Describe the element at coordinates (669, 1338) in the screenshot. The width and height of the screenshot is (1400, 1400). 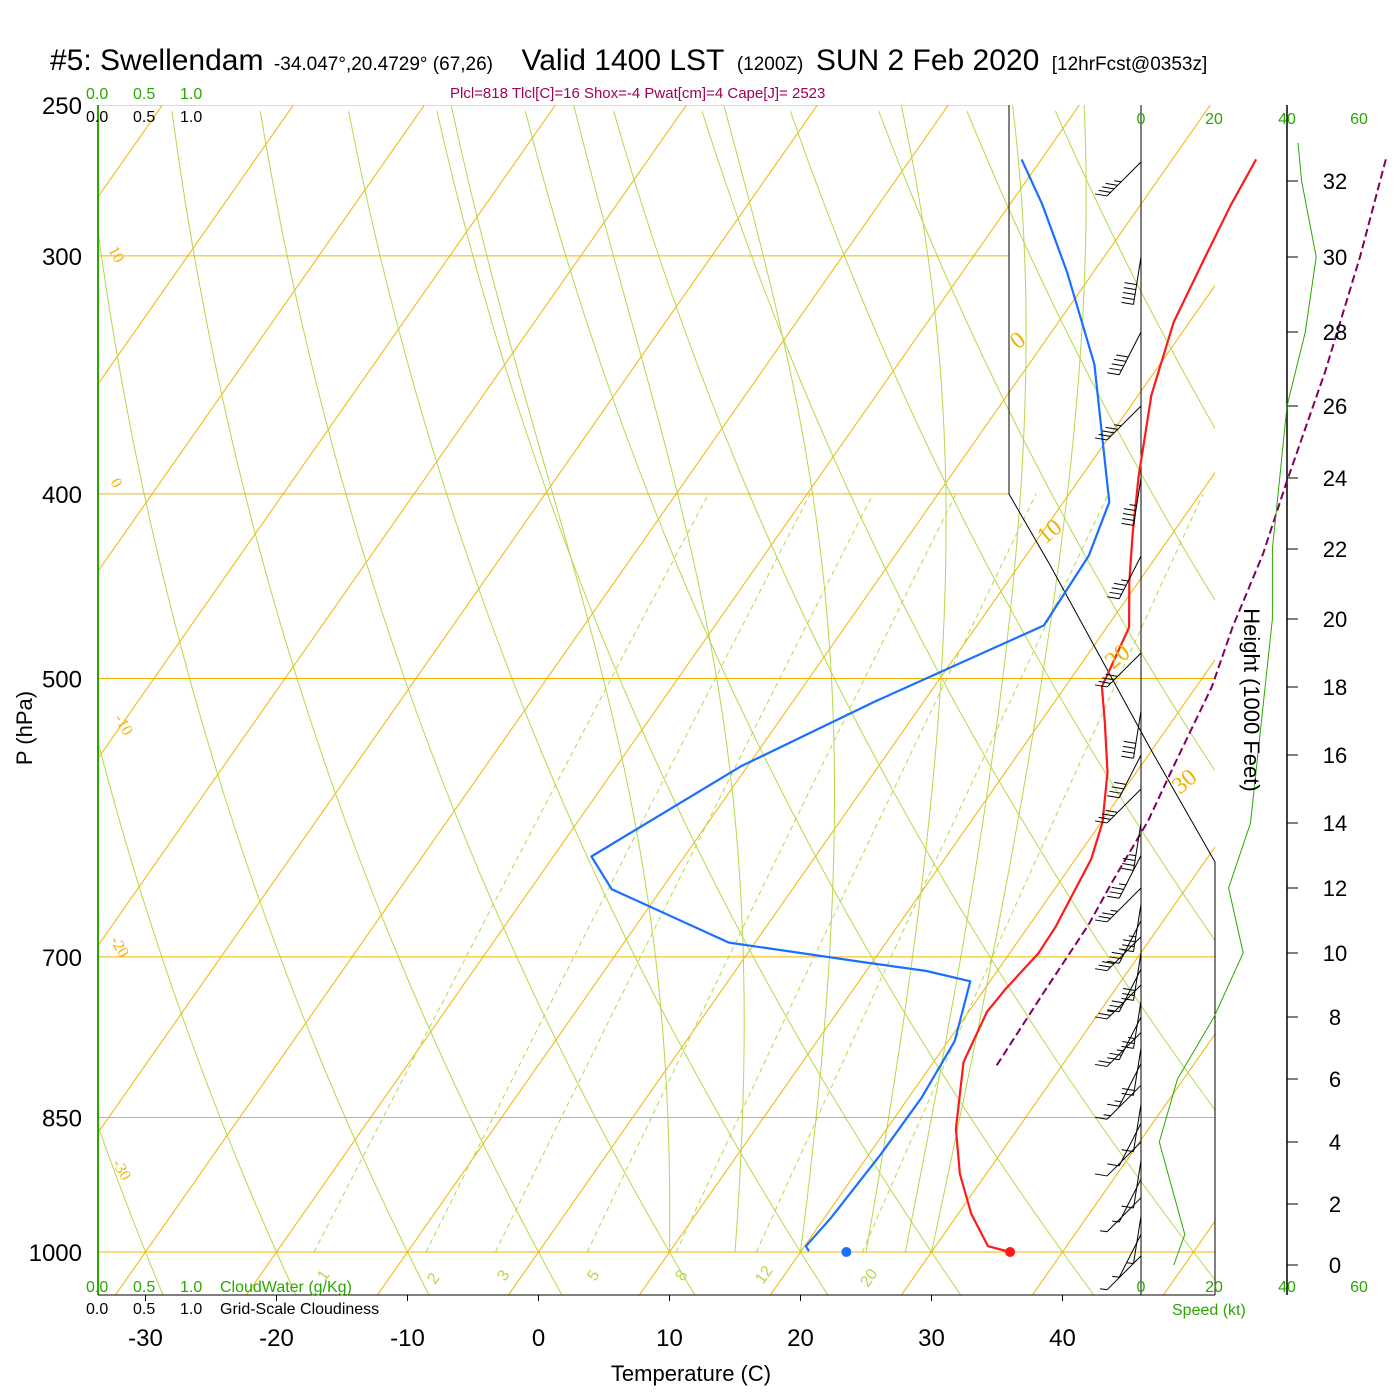
I see `temperature-tick-label: 10` at that location.